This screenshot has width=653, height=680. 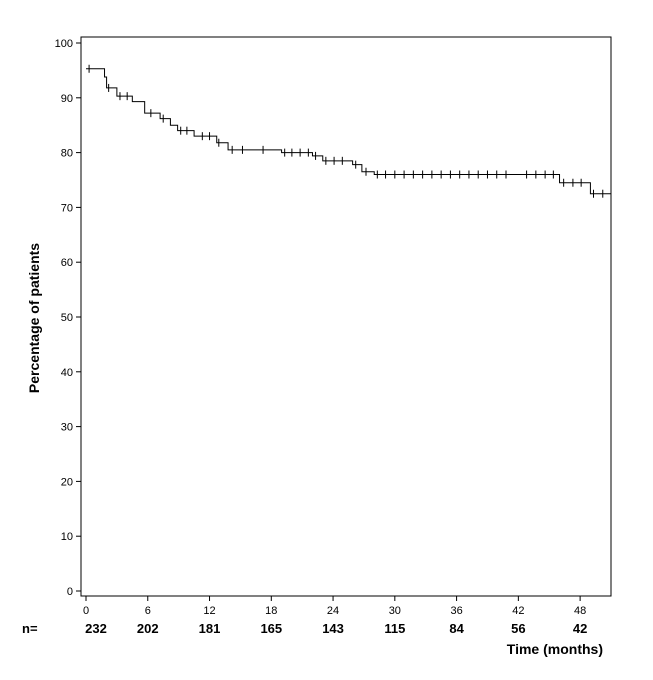 What do you see at coordinates (30, 628) in the screenshot?
I see `at-risk-prefix: n=` at bounding box center [30, 628].